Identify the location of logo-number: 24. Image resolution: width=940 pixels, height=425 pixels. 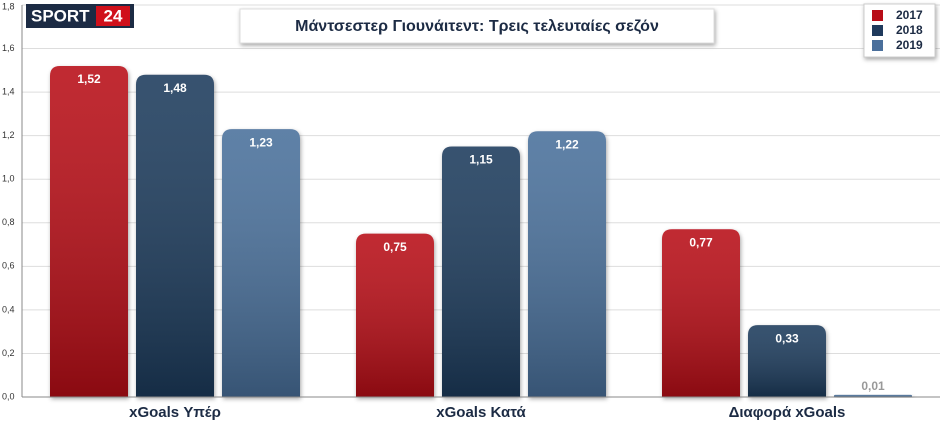
(113, 15).